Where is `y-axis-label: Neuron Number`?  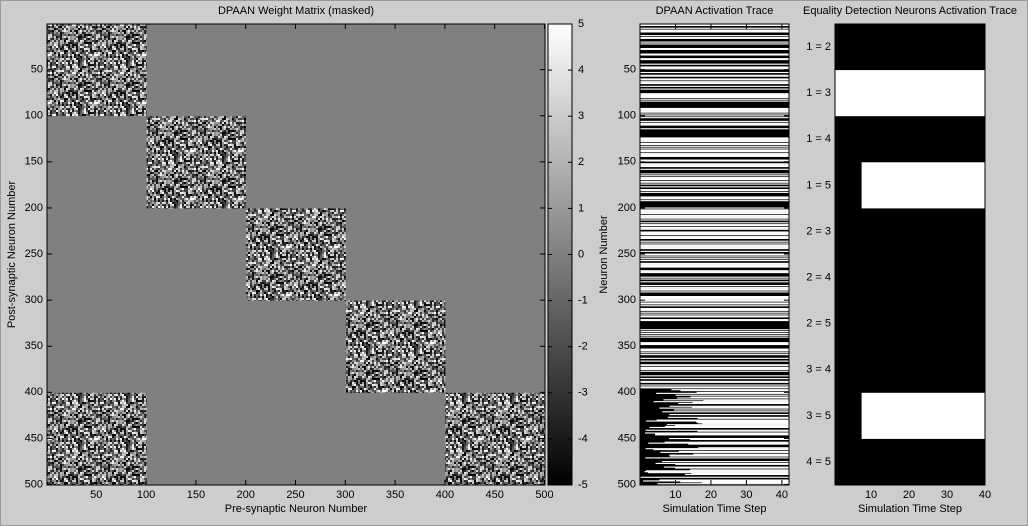 y-axis-label: Neuron Number is located at coordinates (604, 254).